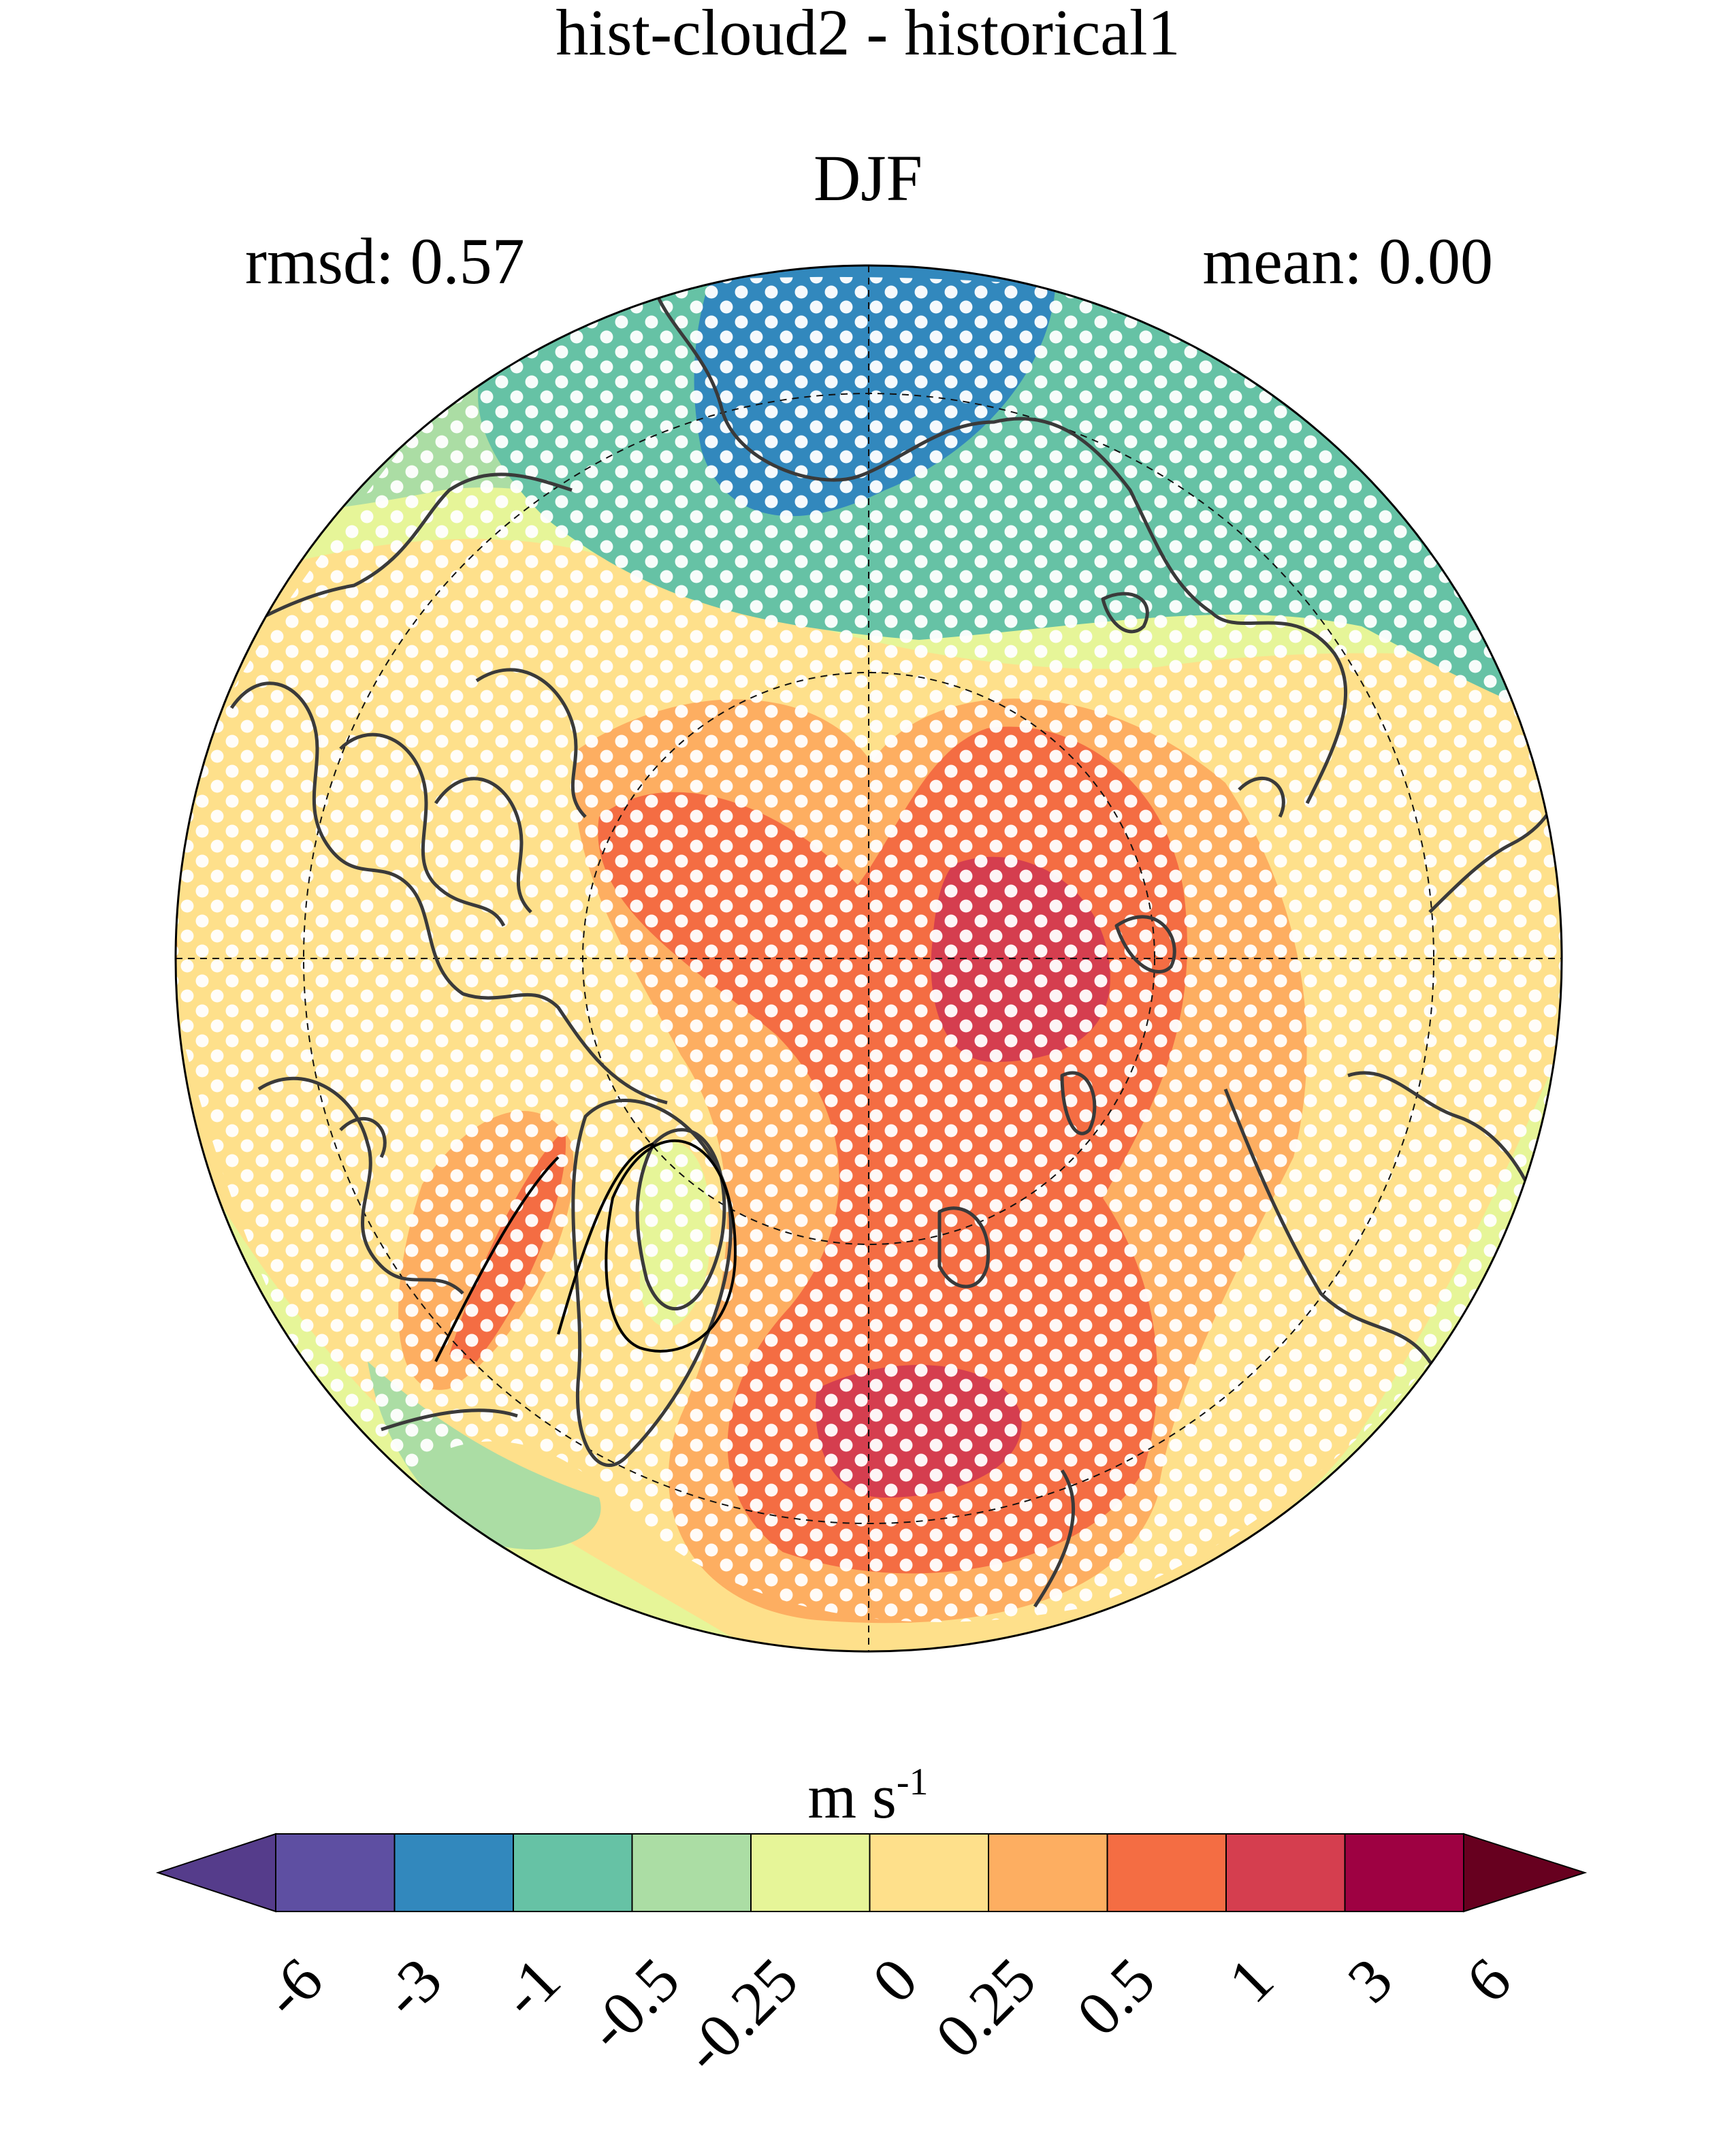 The height and width of the screenshot is (2130, 1736). I want to click on colorbar-units: m s-1, so click(868, 1795).